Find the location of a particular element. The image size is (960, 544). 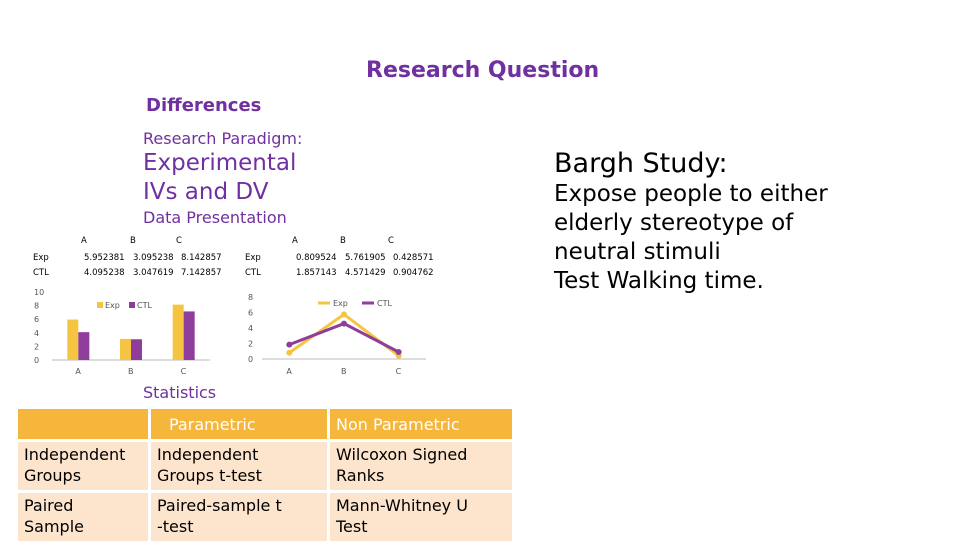

point-exp-a is located at coordinates (289, 352).